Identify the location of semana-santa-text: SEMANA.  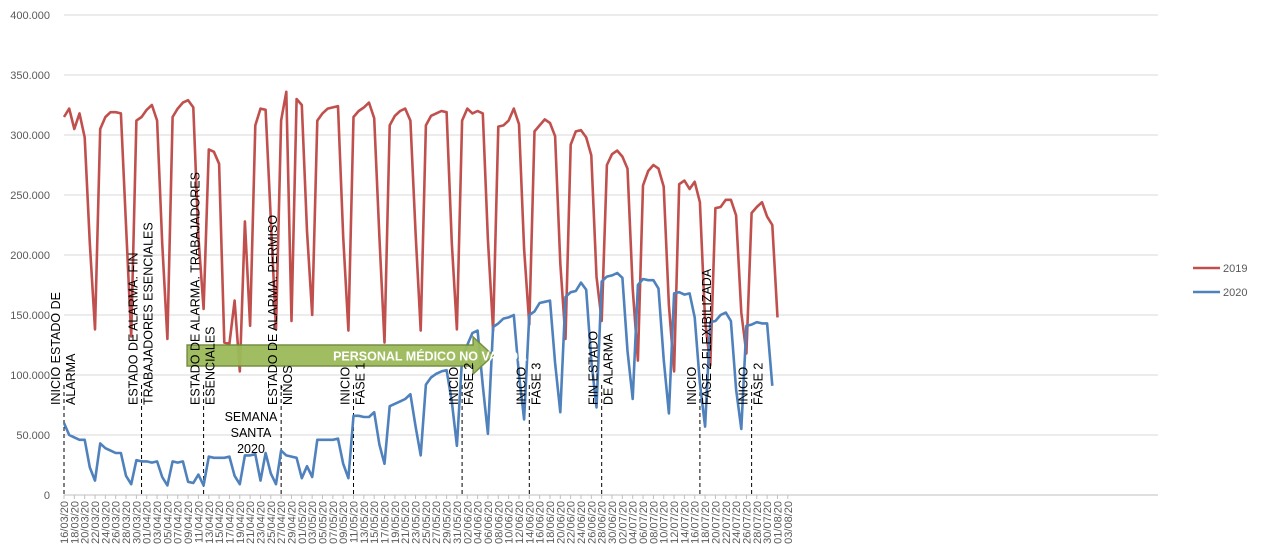
(251, 417).